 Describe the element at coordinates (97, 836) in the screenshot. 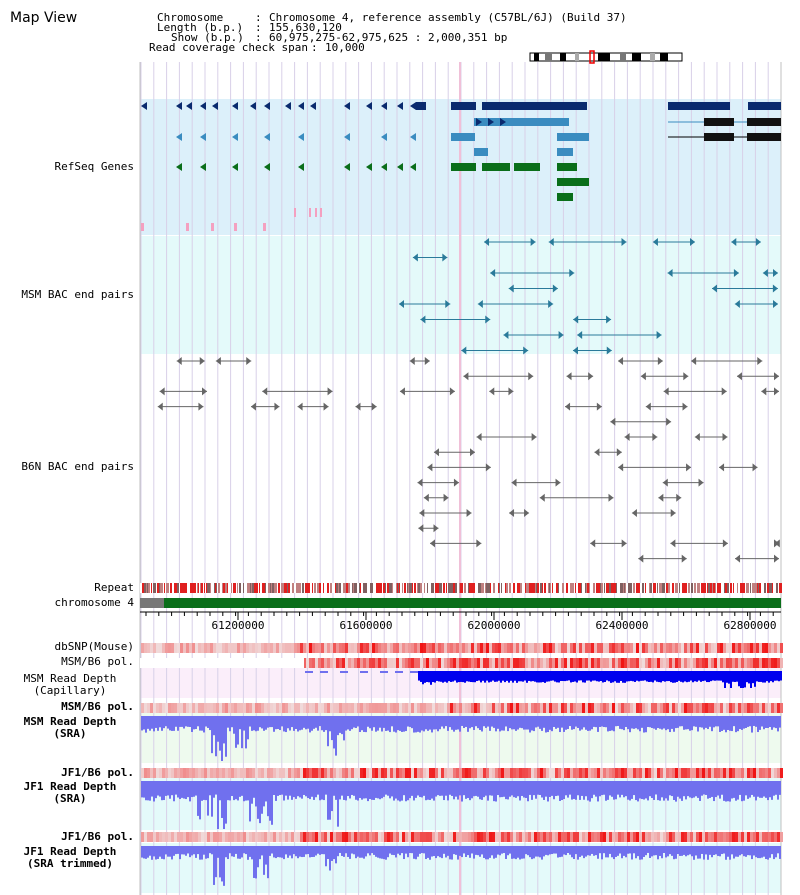

I see `label-jf1-b6-pol-2: JF1/B6 pol.` at that location.